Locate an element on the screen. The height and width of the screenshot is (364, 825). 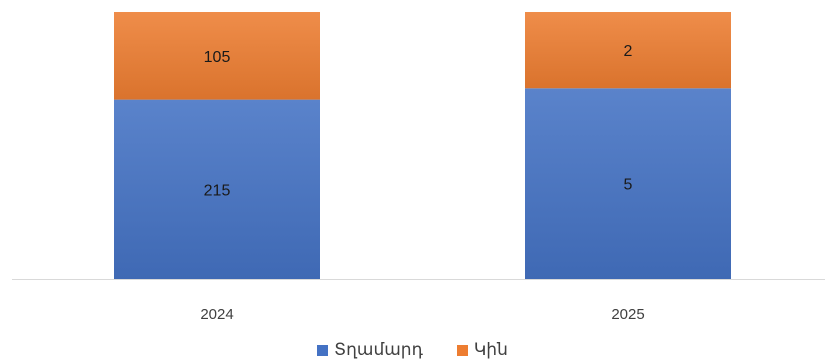
data-label-2024-series-0: 215 is located at coordinates (217, 190).